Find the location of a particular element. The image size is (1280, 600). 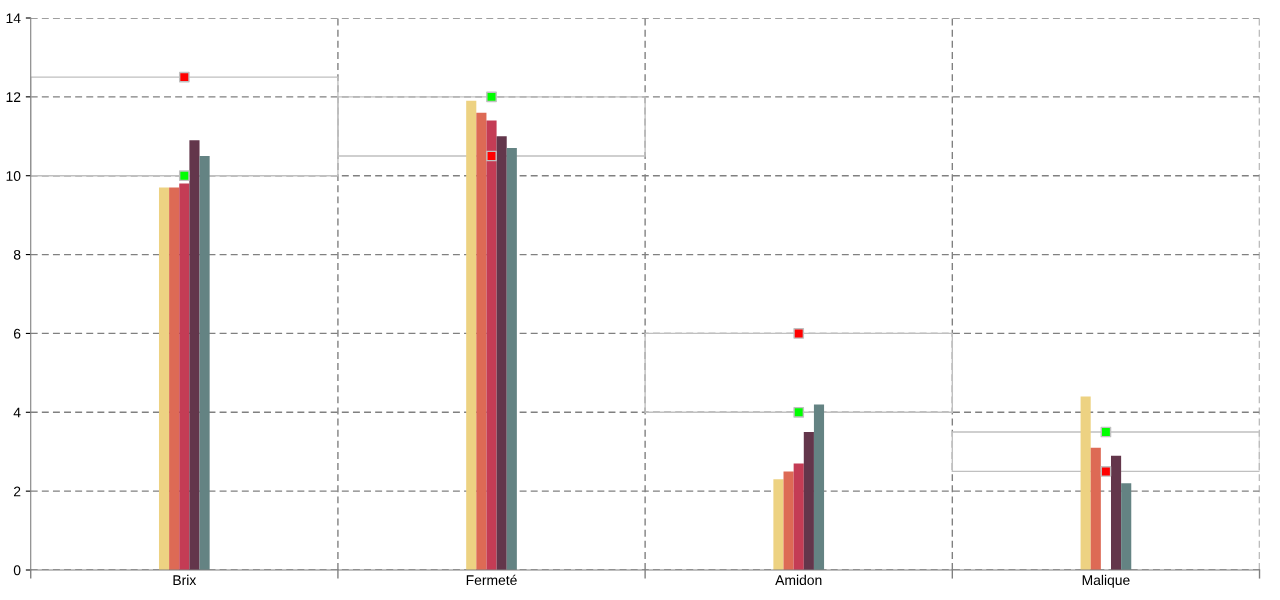

x-tick-label: Brix is located at coordinates (185, 579).